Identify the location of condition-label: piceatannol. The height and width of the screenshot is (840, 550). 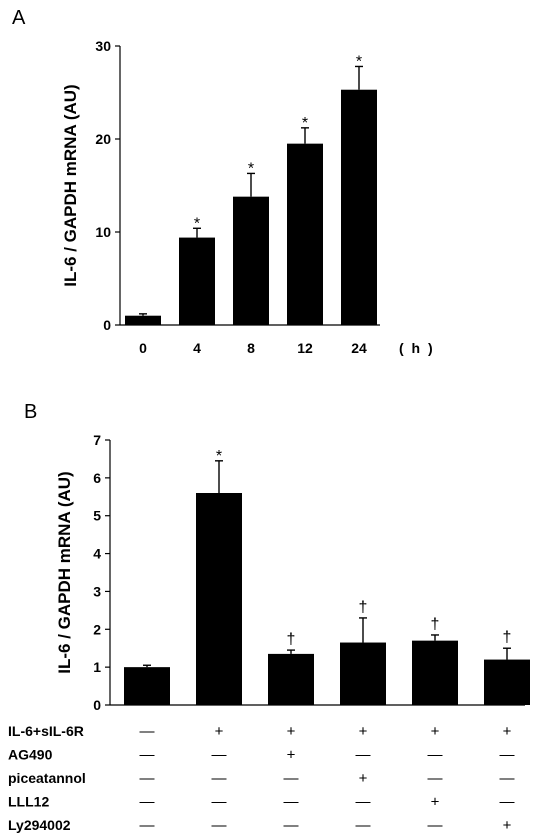
(47, 778).